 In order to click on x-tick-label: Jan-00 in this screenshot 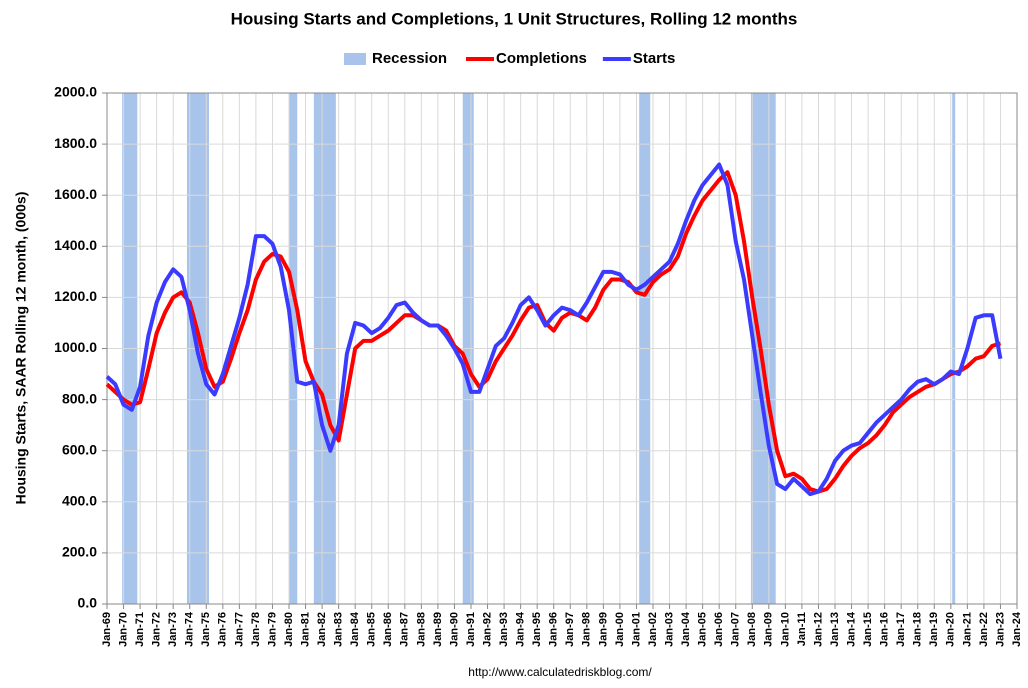, I will do `click(620, 629)`.